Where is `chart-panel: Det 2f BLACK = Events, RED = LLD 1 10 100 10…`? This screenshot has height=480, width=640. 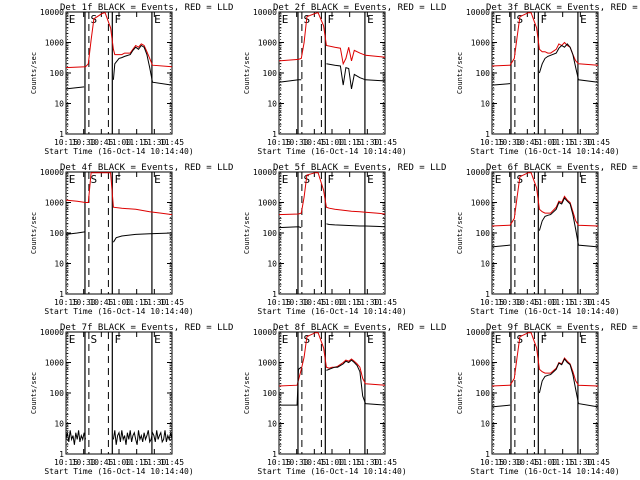 chart-panel: Det 2f BLACK = Events, RED = LLD 1 10 100 10… is located at coordinates (344, 79).